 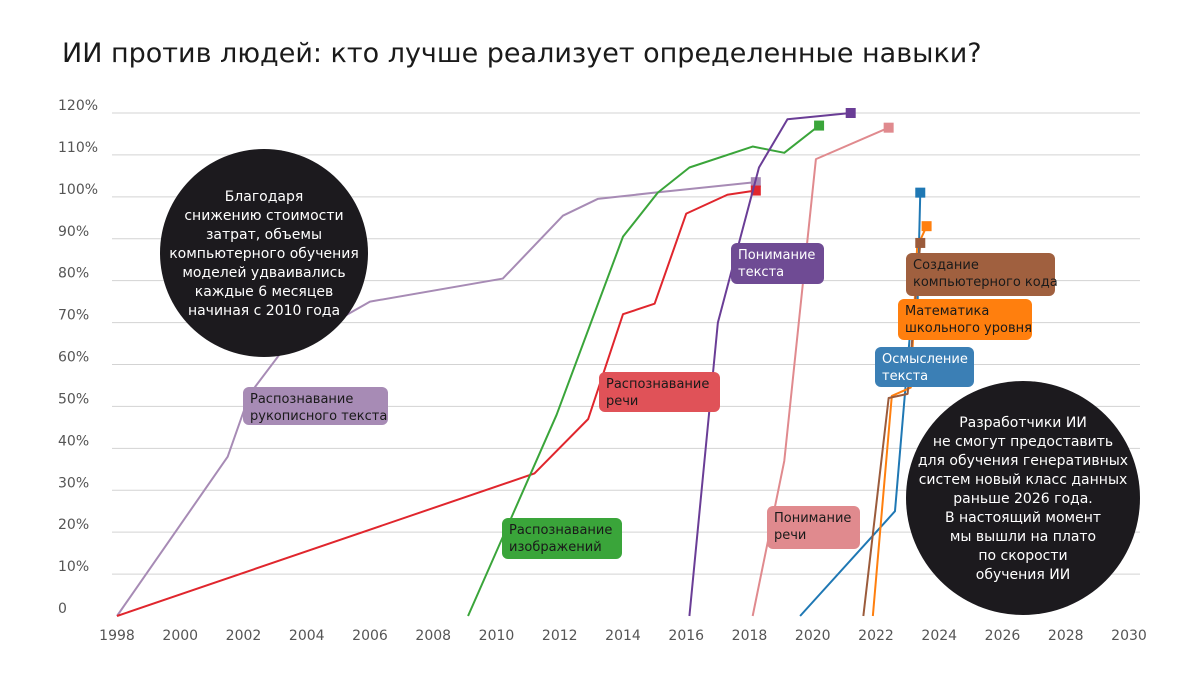 I want to click on y-tick-label: 100%, so click(x=78, y=190).